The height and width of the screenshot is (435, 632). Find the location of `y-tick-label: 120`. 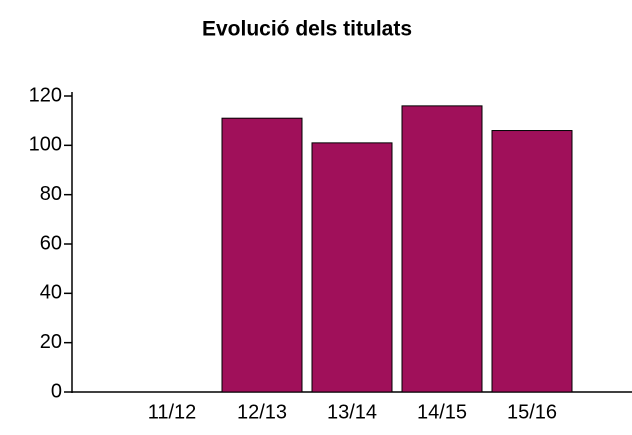

y-tick-label: 120 is located at coordinates (45, 95).